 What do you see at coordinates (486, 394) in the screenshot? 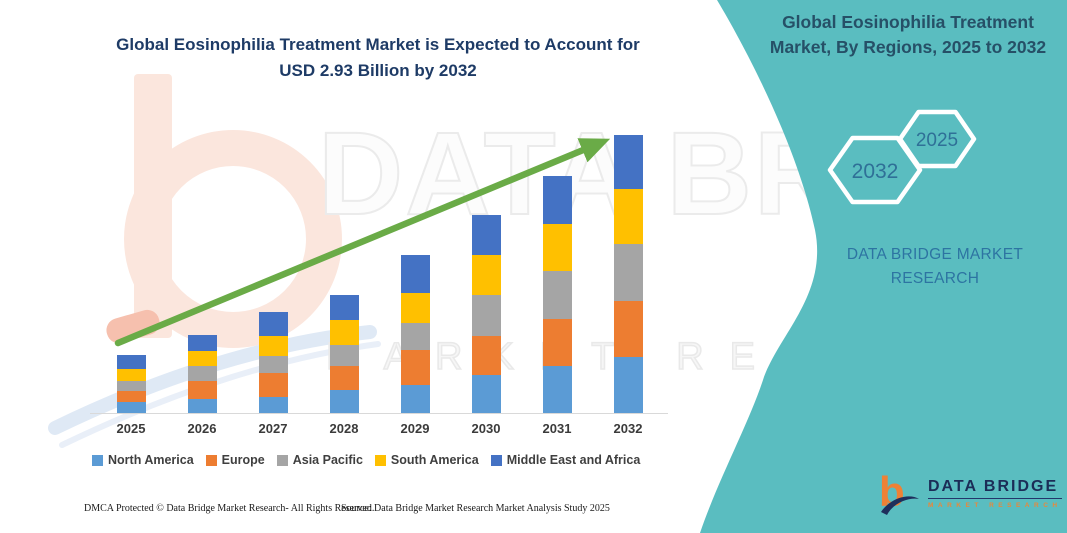
I see `bar-segment-2030-north-america` at bounding box center [486, 394].